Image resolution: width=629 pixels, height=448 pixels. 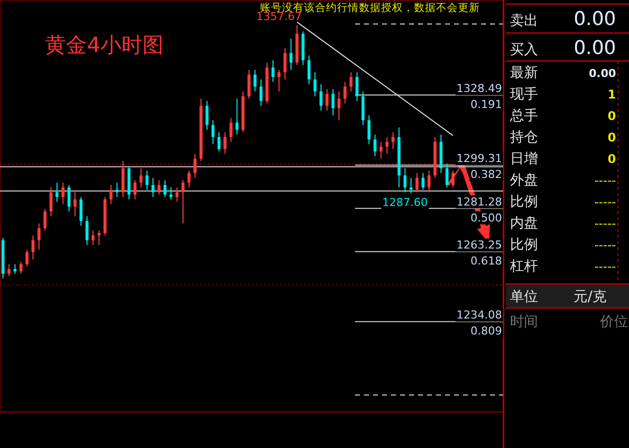 I want to click on ref-line-label: 1234.08, so click(x=479, y=315).